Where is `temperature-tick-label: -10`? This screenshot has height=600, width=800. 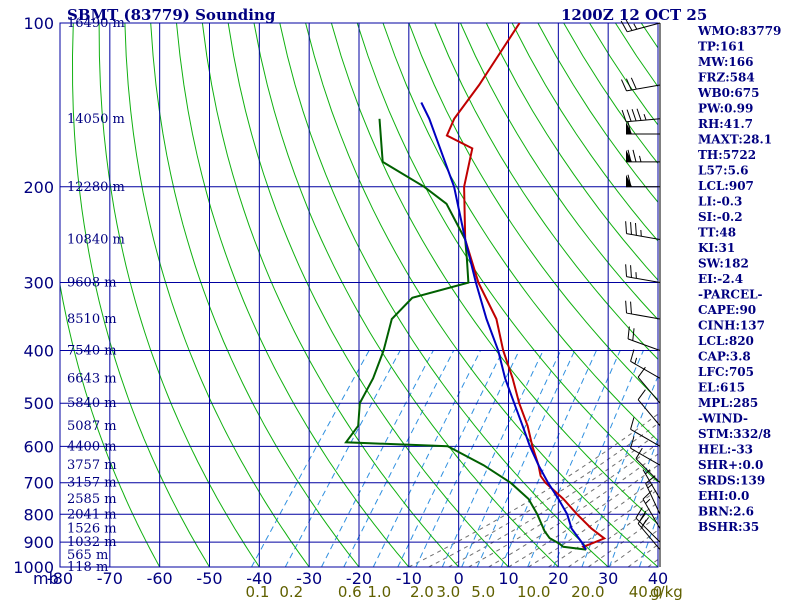
temperature-tick-label: -10 is located at coordinates (409, 578).